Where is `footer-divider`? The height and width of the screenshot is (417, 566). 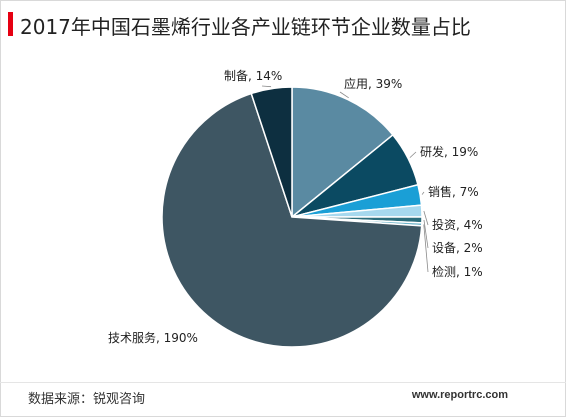 footer-divider is located at coordinates (283, 382).